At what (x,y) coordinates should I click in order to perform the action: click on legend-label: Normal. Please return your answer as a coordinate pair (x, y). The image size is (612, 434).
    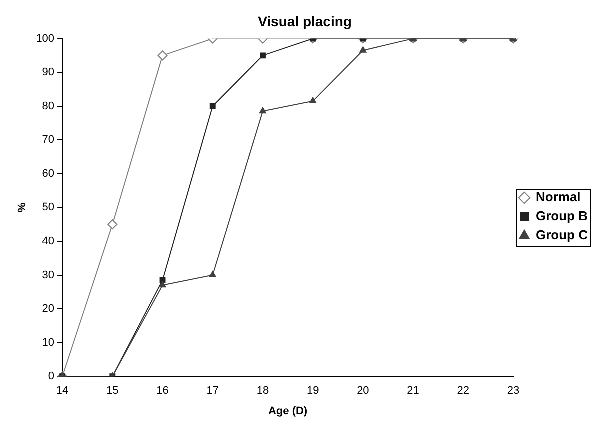
    Looking at the image, I should click on (558, 197).